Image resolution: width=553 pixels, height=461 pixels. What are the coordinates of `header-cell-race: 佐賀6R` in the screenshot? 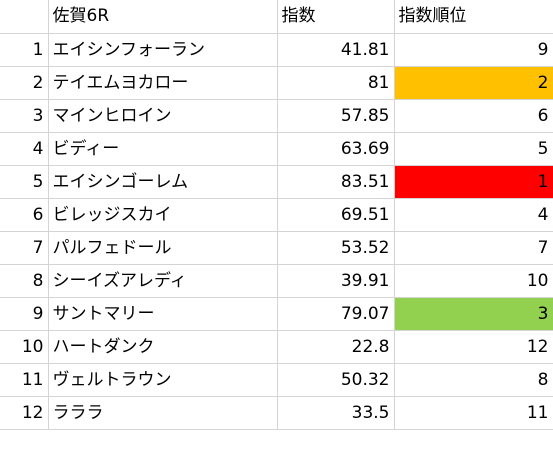 It's located at (163, 17).